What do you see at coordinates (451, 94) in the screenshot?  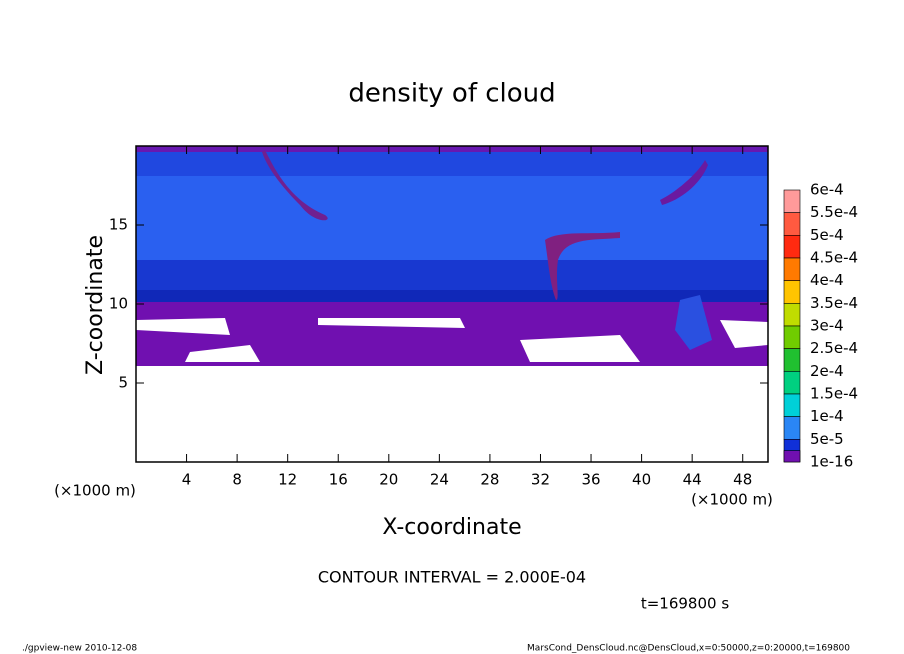 I see `chart-title: density of cloud` at bounding box center [451, 94].